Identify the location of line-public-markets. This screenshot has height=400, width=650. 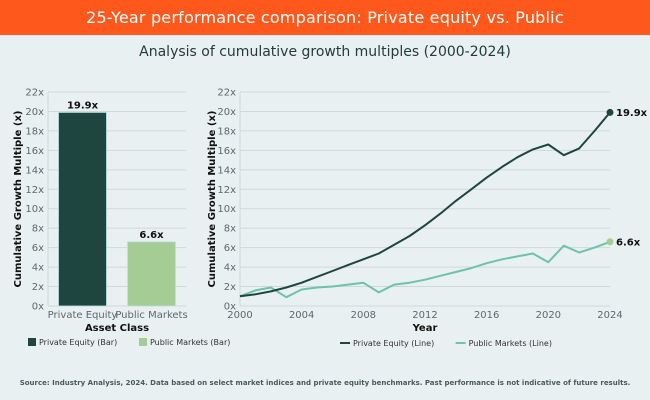
(425, 269).